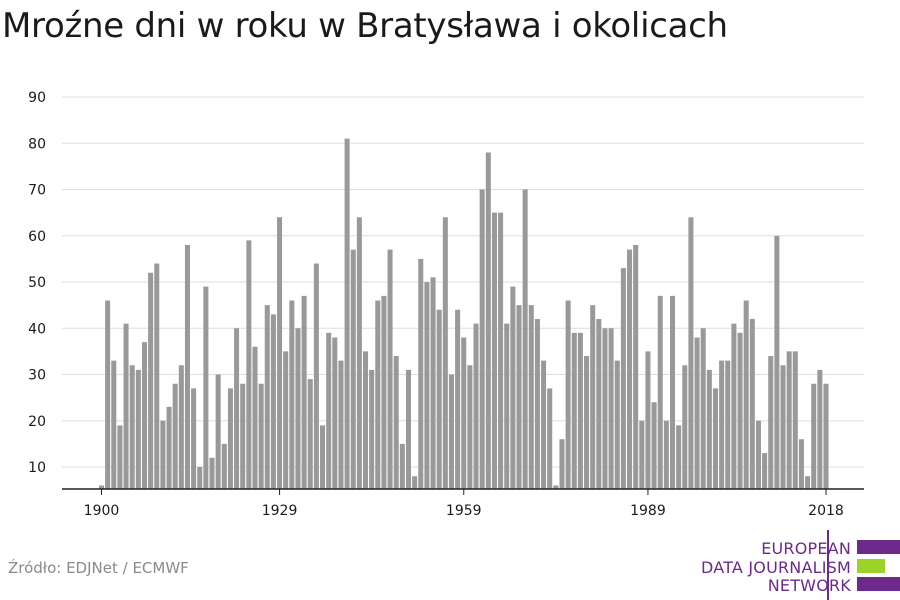 The height and width of the screenshot is (600, 900). Describe the element at coordinates (280, 511) in the screenshot. I see `x-tick-label: 1929` at that location.